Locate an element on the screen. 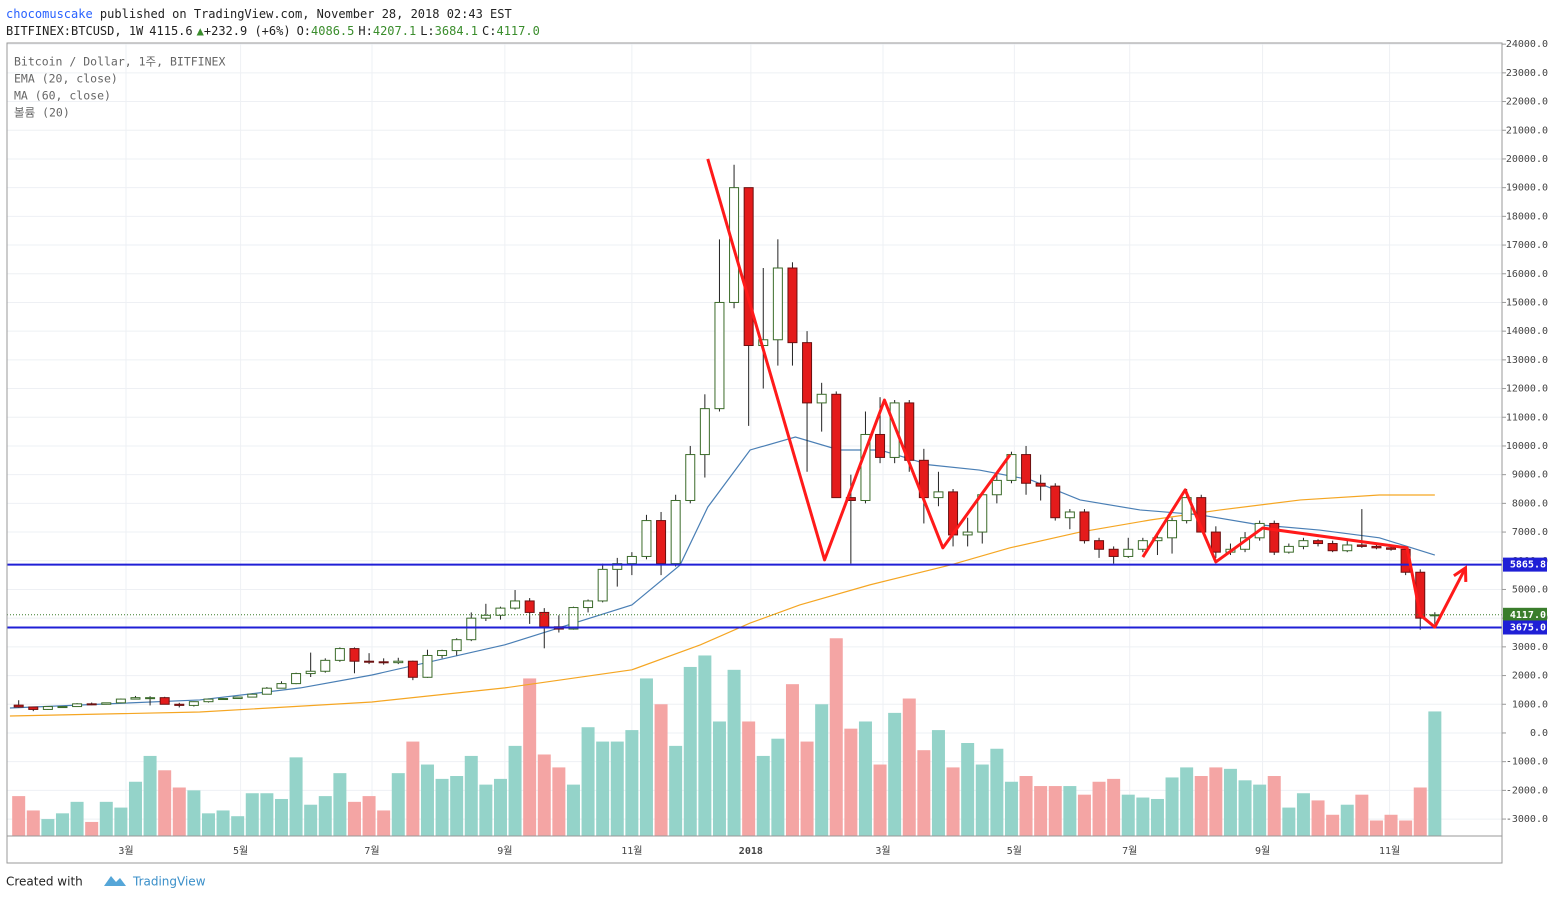 The width and height of the screenshot is (1560, 899). hline-badge is located at coordinates (1525, 627).